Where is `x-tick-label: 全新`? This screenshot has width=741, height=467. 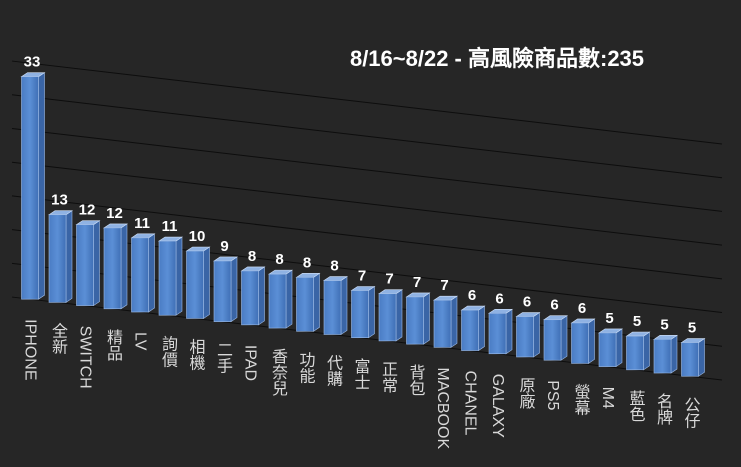 x-tick-label: 全新 is located at coordinates (58, 338).